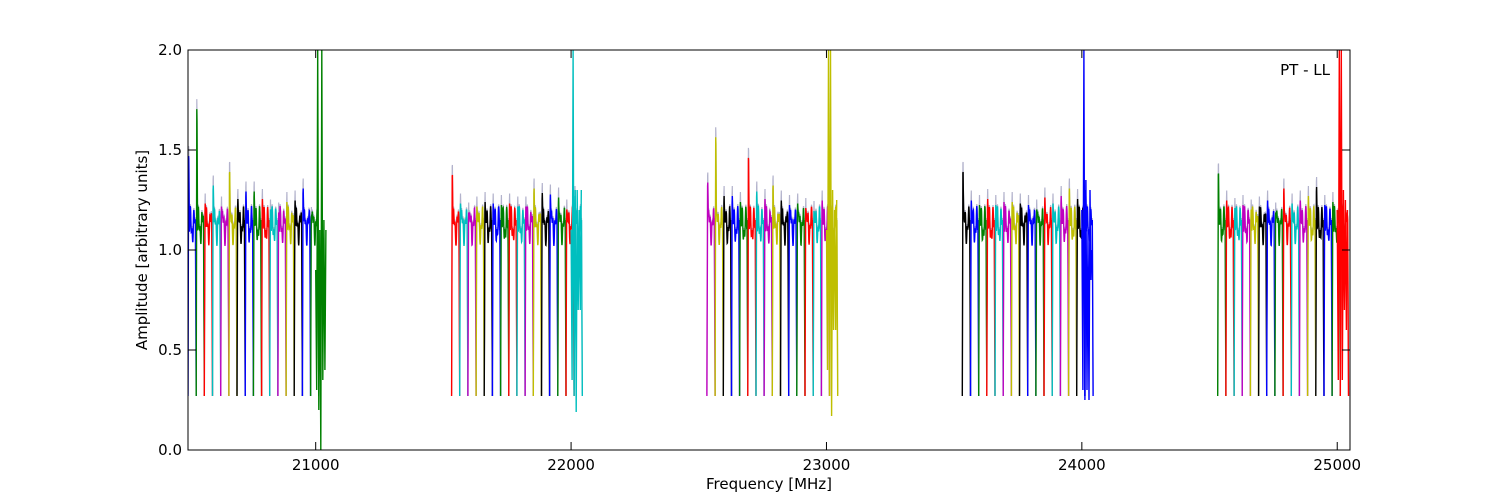 This screenshot has height=504, width=1500. I want to click on x-axis-label: Frequency [MHz], so click(769, 484).